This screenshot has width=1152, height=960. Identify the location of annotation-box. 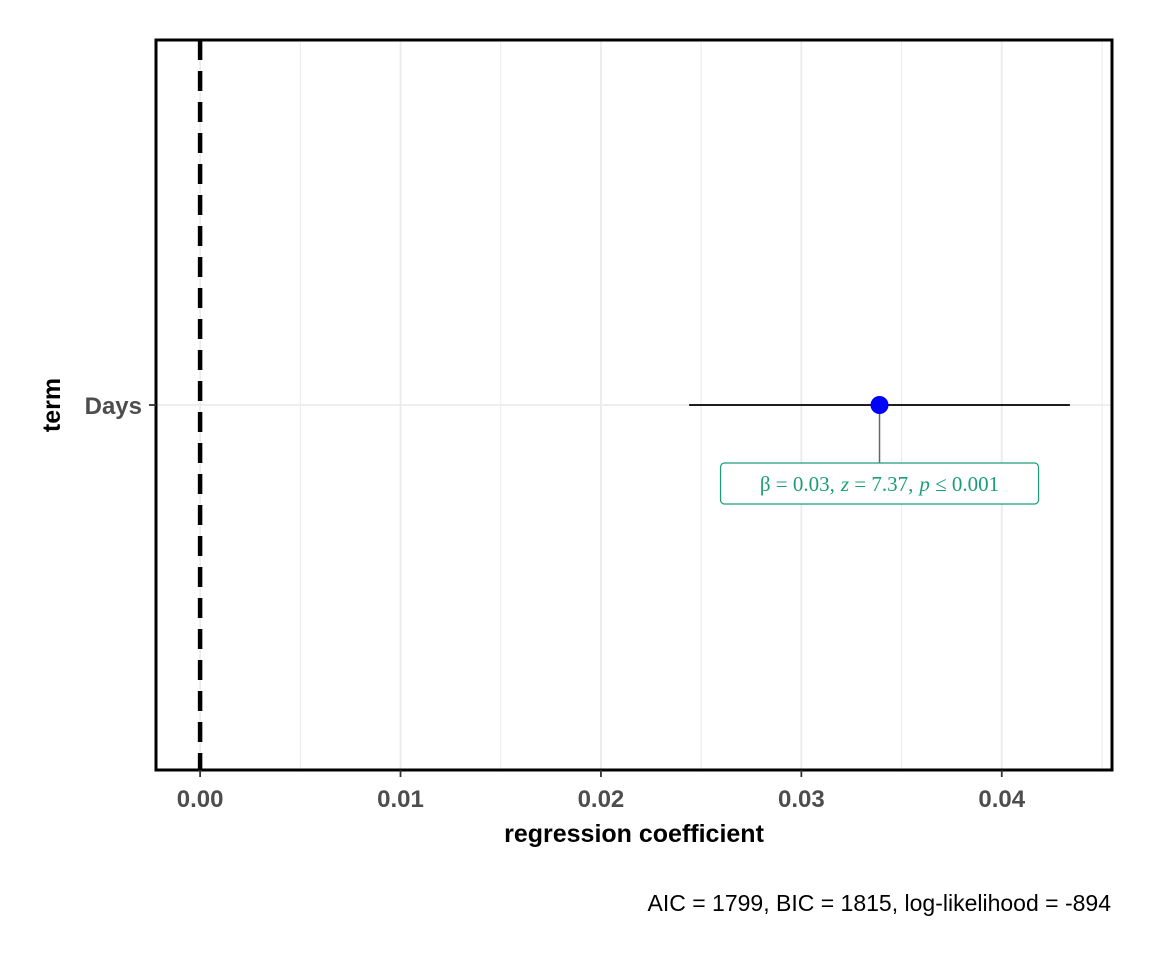
(879, 483).